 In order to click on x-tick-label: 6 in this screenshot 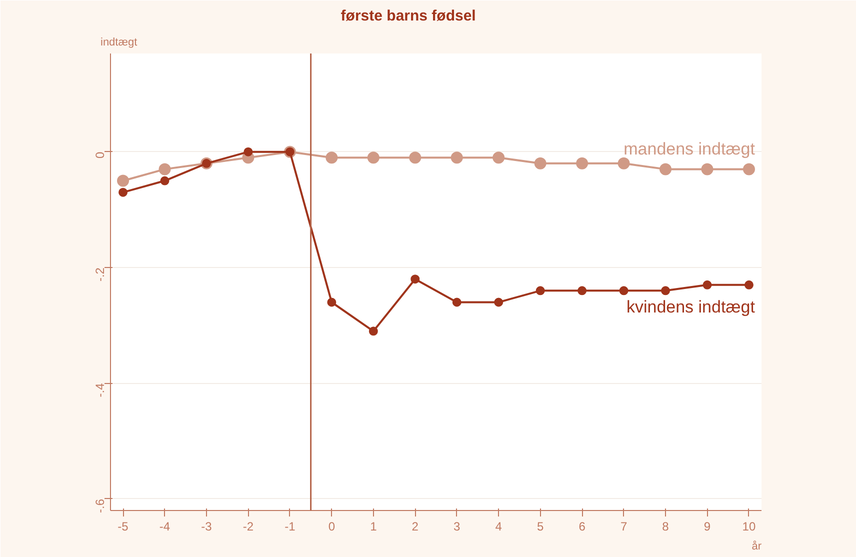, I will do `click(582, 527)`.